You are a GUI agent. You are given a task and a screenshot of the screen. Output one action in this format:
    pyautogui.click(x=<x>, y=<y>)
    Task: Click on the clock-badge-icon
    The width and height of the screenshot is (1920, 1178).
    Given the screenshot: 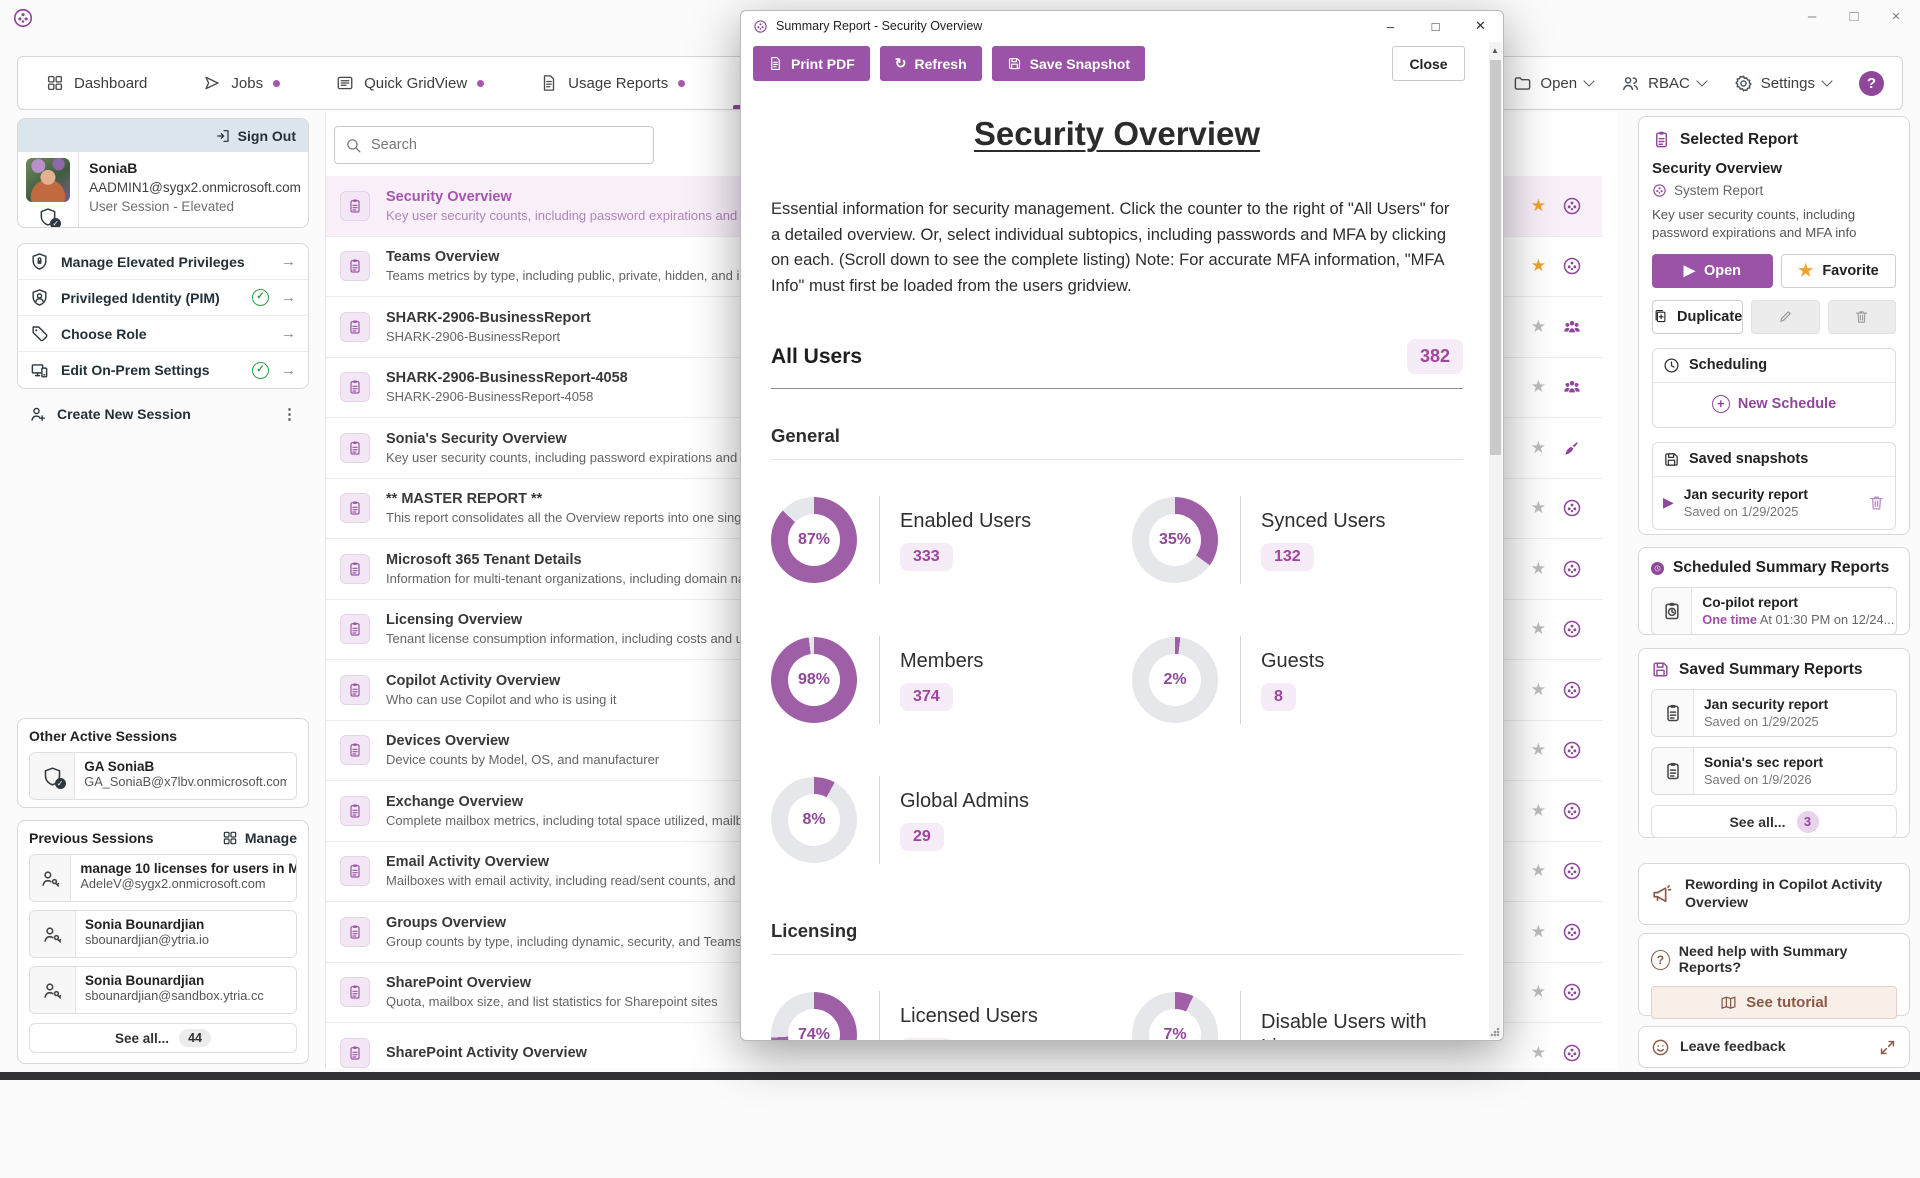 What is the action you would take?
    pyautogui.click(x=1657, y=568)
    